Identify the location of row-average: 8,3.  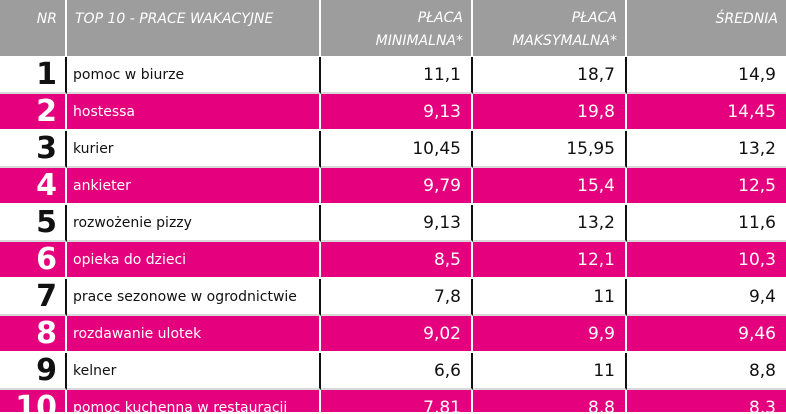
(706, 402).